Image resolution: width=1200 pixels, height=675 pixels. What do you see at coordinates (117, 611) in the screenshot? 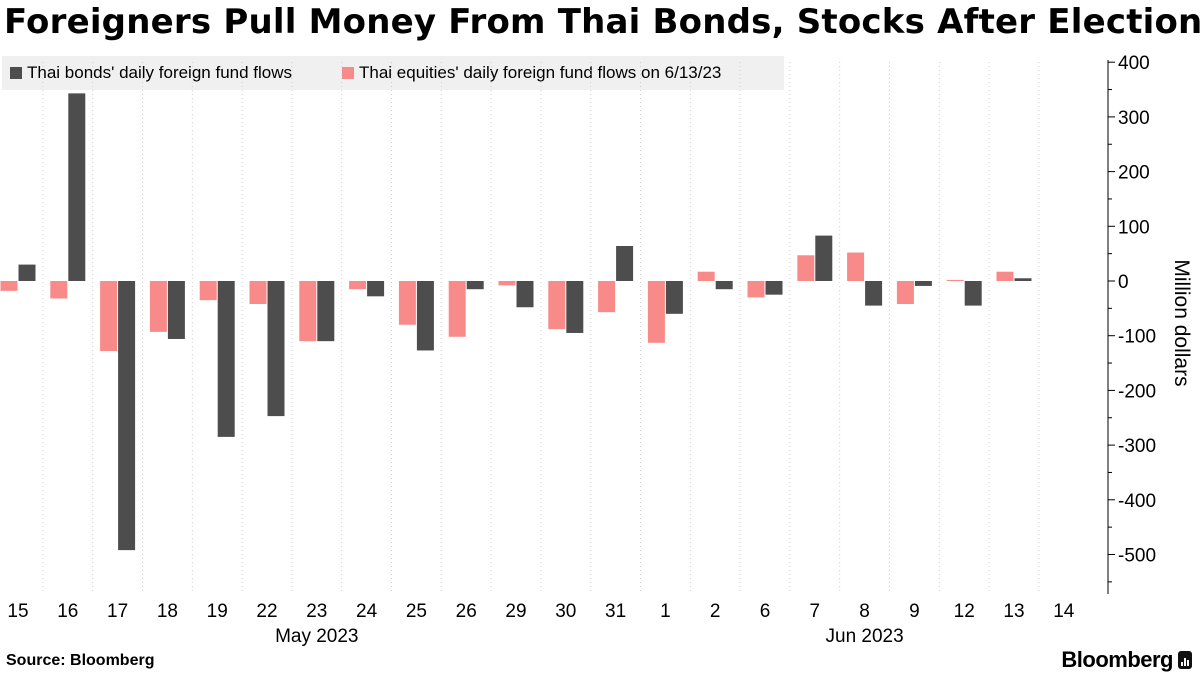
I see `x-tick-label: 17` at bounding box center [117, 611].